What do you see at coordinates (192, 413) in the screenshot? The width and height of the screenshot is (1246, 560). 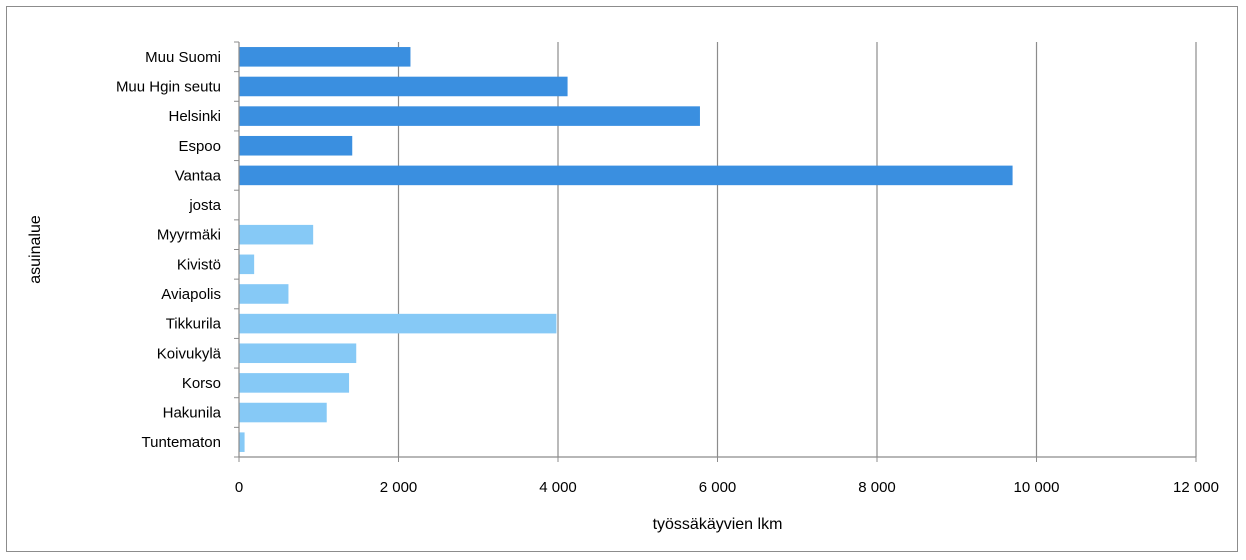 I see `y-tick-label: Hakunila` at bounding box center [192, 413].